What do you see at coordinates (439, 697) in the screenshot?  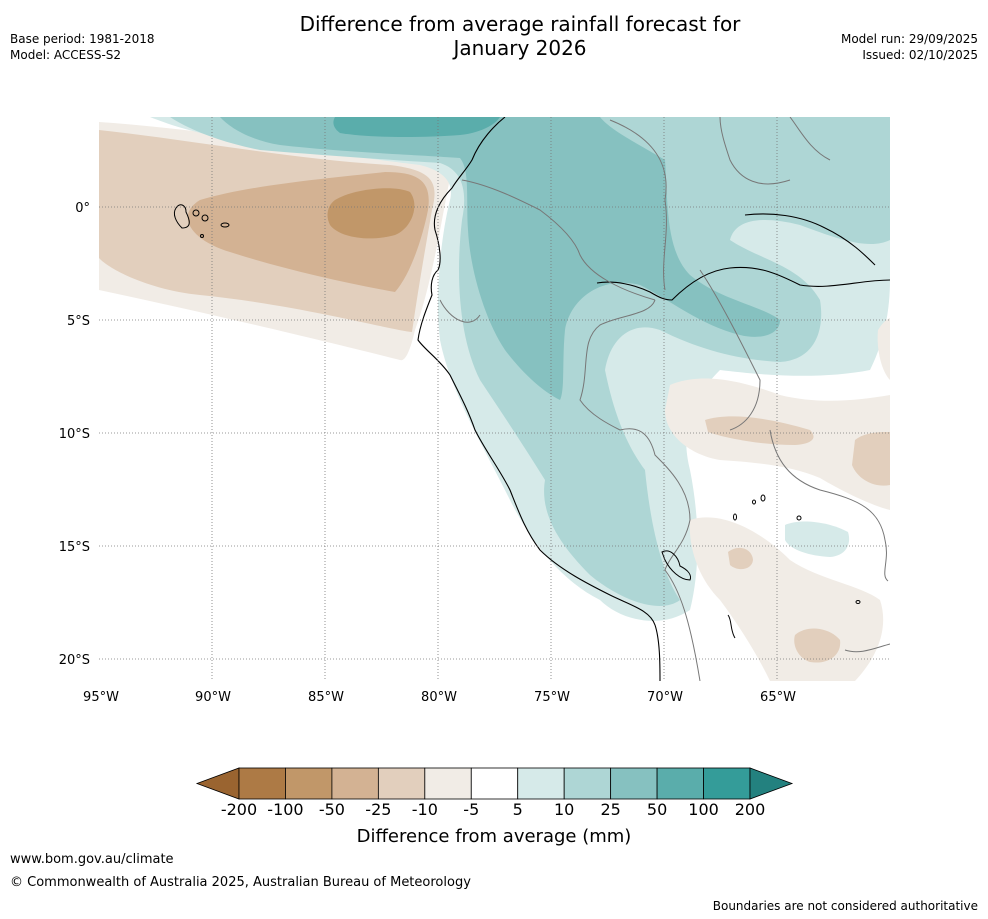 I see `lon-label-80w: 80°W` at bounding box center [439, 697].